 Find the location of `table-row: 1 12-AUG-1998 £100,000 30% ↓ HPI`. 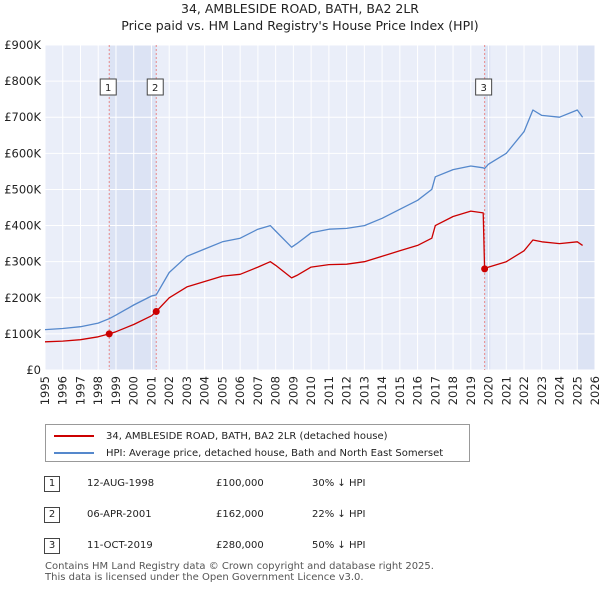

table-row: 1 12-AUG-1998 £100,000 30% ↓ HPI is located at coordinates (254, 484).